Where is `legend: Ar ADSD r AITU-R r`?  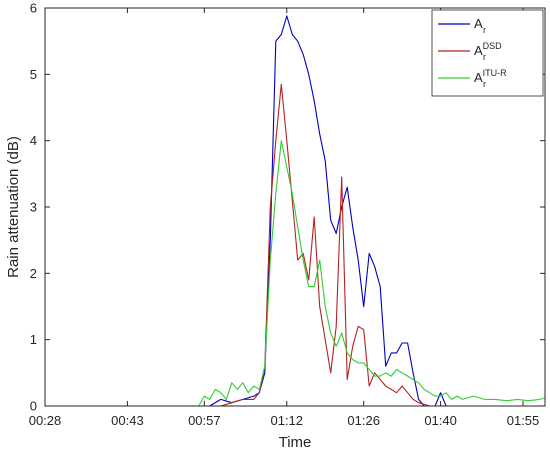 legend: Ar ADSD r AITU-R r is located at coordinates (487, 53).